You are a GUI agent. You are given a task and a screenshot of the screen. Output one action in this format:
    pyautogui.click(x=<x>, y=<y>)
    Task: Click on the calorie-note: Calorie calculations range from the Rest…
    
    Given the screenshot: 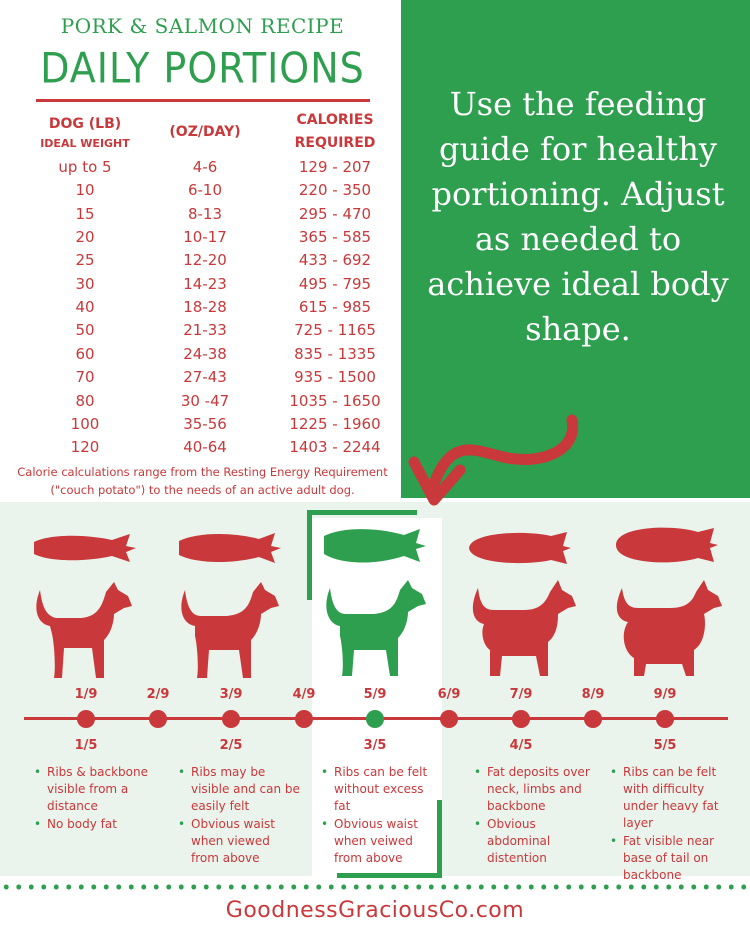 What is the action you would take?
    pyautogui.click(x=202, y=481)
    